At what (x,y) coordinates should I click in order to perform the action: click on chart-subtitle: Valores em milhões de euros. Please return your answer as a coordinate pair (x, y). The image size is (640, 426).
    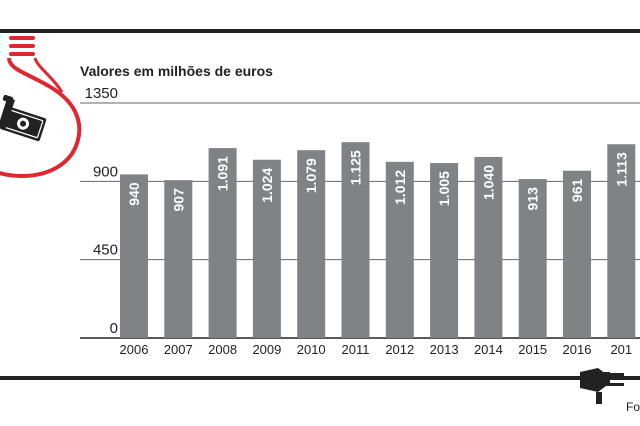
    Looking at the image, I should click on (176, 71).